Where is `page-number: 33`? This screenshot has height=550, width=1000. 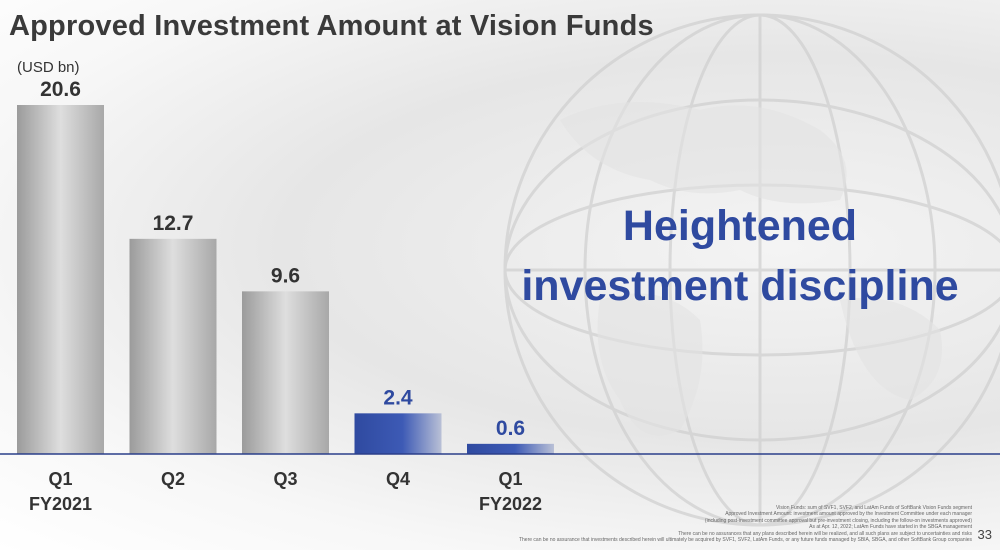
page-number: 33 is located at coordinates (984, 534).